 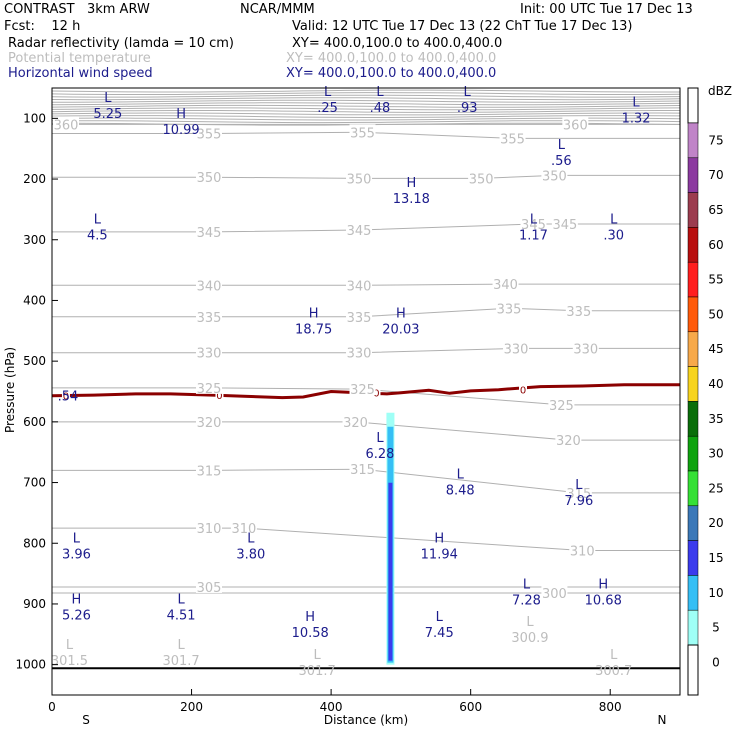 What do you see at coordinates (715, 140) in the screenshot?
I see `colorbar-level-label: 75` at bounding box center [715, 140].